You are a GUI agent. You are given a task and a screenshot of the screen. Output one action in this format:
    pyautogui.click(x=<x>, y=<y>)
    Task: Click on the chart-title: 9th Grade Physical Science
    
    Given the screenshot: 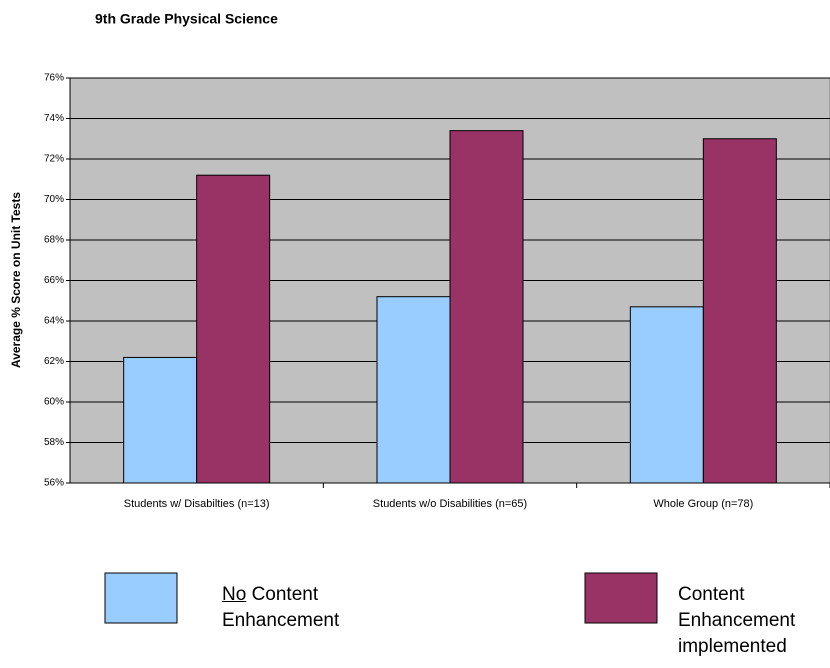 What is the action you would take?
    pyautogui.click(x=186, y=19)
    